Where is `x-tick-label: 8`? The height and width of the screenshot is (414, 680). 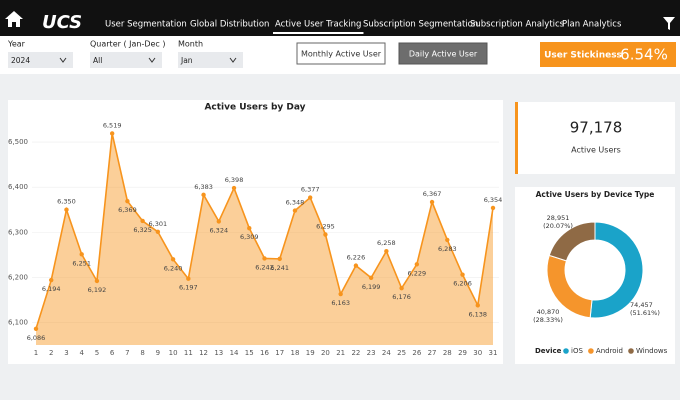
x-tick-label: 8 is located at coordinates (142, 353).